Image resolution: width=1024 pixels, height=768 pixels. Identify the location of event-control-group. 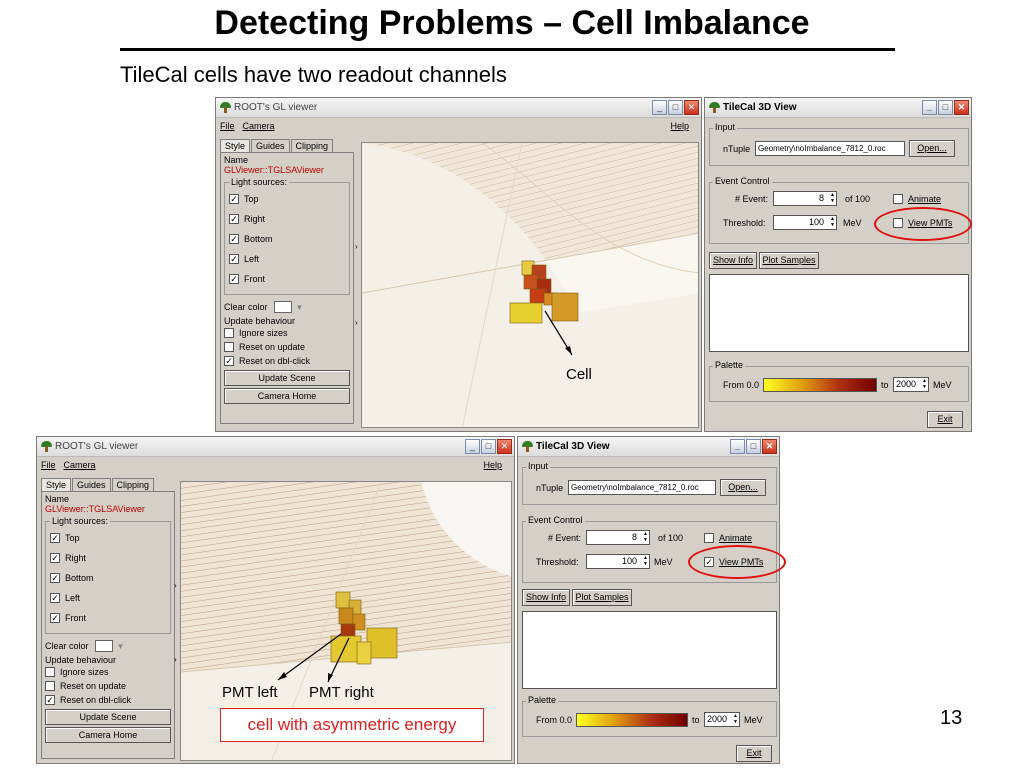
(839, 213).